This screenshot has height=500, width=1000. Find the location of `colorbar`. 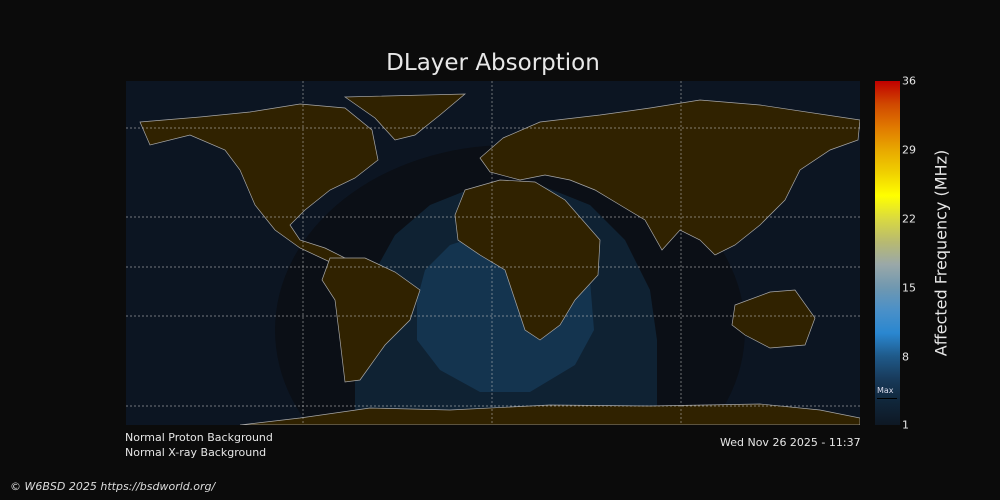

colorbar is located at coordinates (887, 253).